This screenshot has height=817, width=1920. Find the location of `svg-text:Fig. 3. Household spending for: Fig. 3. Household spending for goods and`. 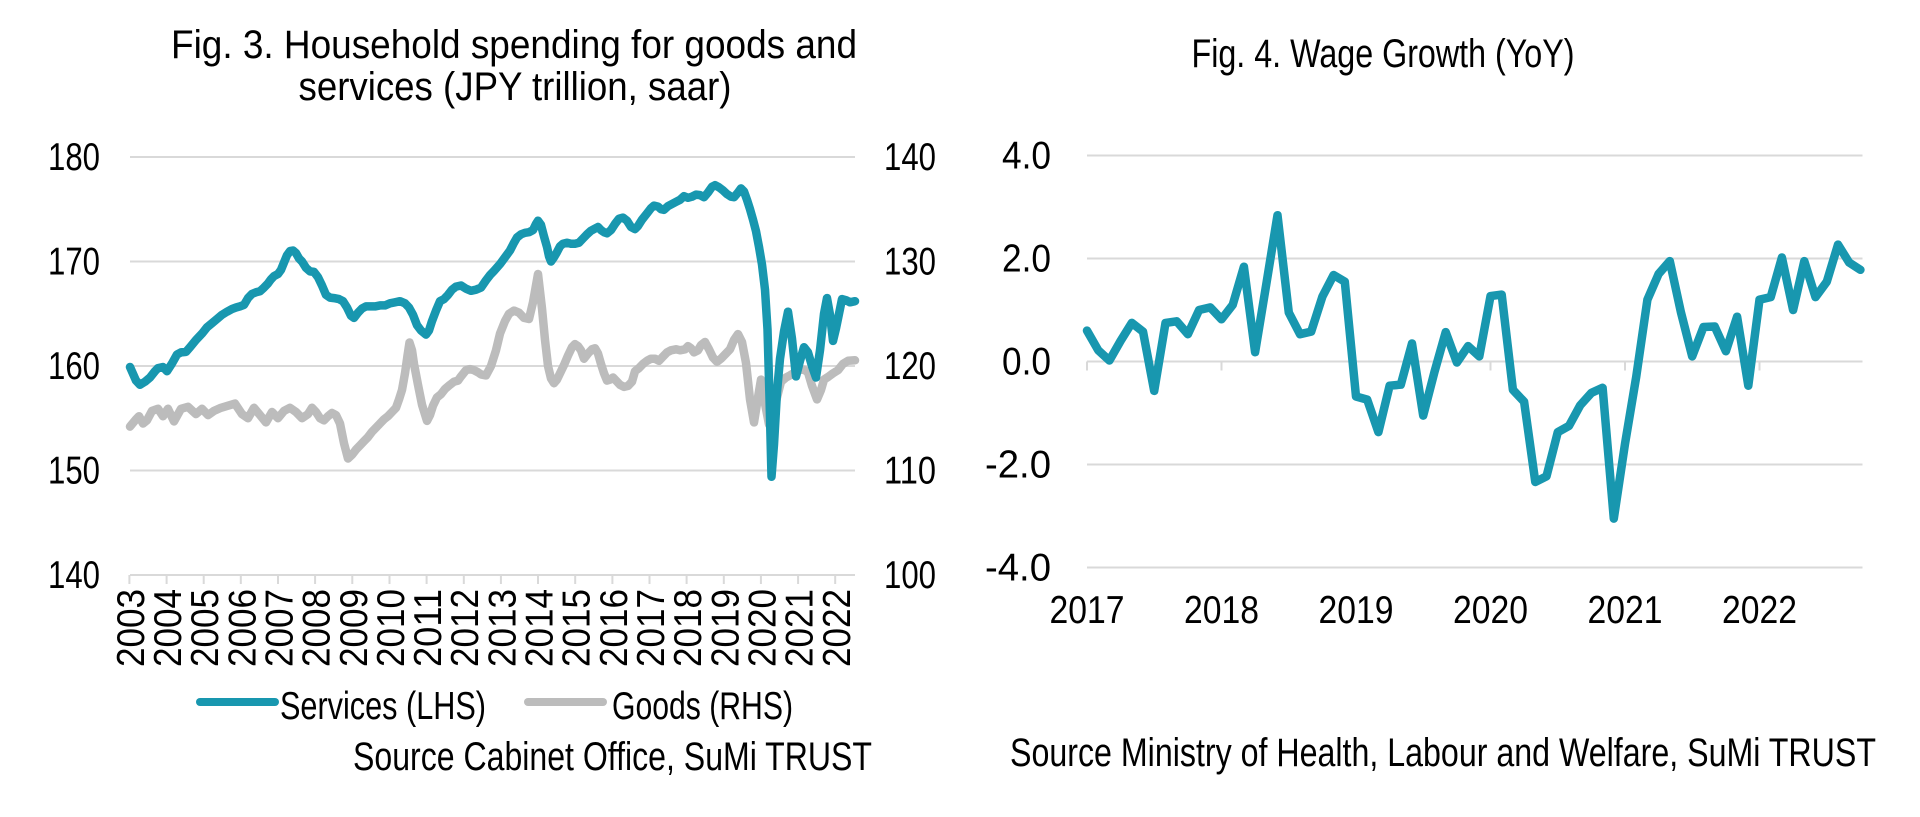

svg-text:Fig. 3. Household spending for: Fig. 3. Household spending for goods and is located at coordinates (514, 45).